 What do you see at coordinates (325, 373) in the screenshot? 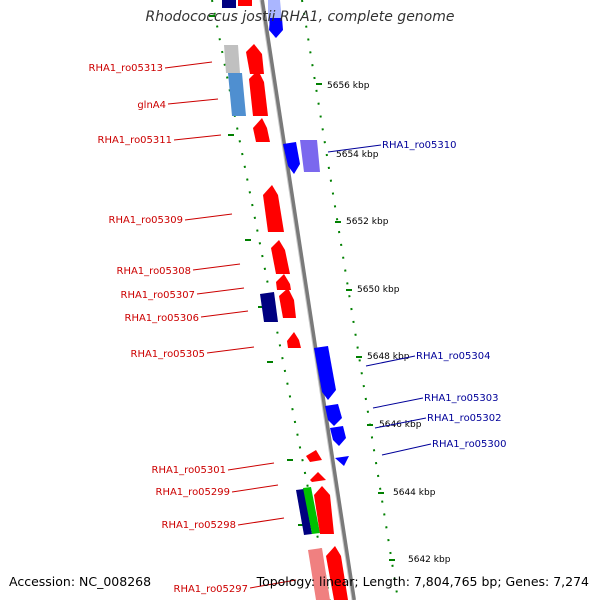
I see `gene-glyph-ro05304` at bounding box center [325, 373].